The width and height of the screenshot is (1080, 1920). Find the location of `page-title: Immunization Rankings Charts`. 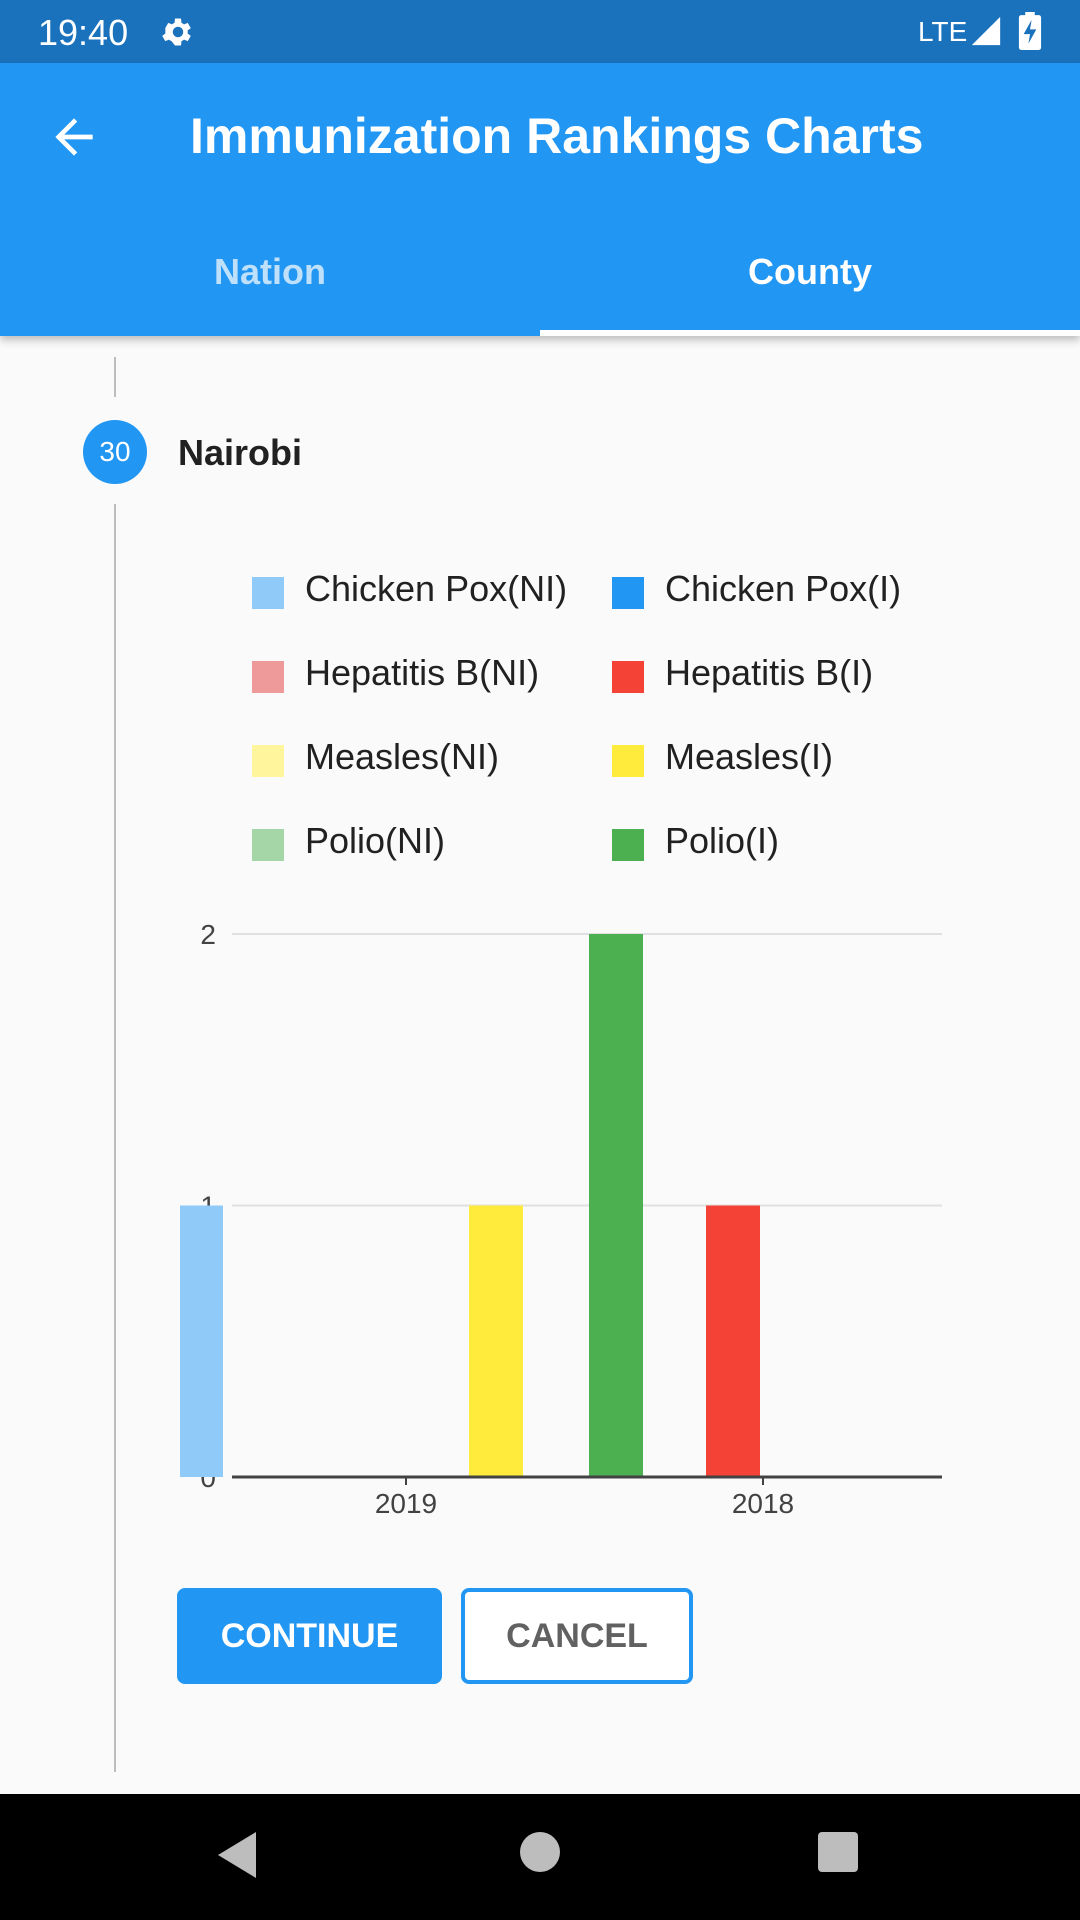

page-title: Immunization Rankings Charts is located at coordinates (557, 136).